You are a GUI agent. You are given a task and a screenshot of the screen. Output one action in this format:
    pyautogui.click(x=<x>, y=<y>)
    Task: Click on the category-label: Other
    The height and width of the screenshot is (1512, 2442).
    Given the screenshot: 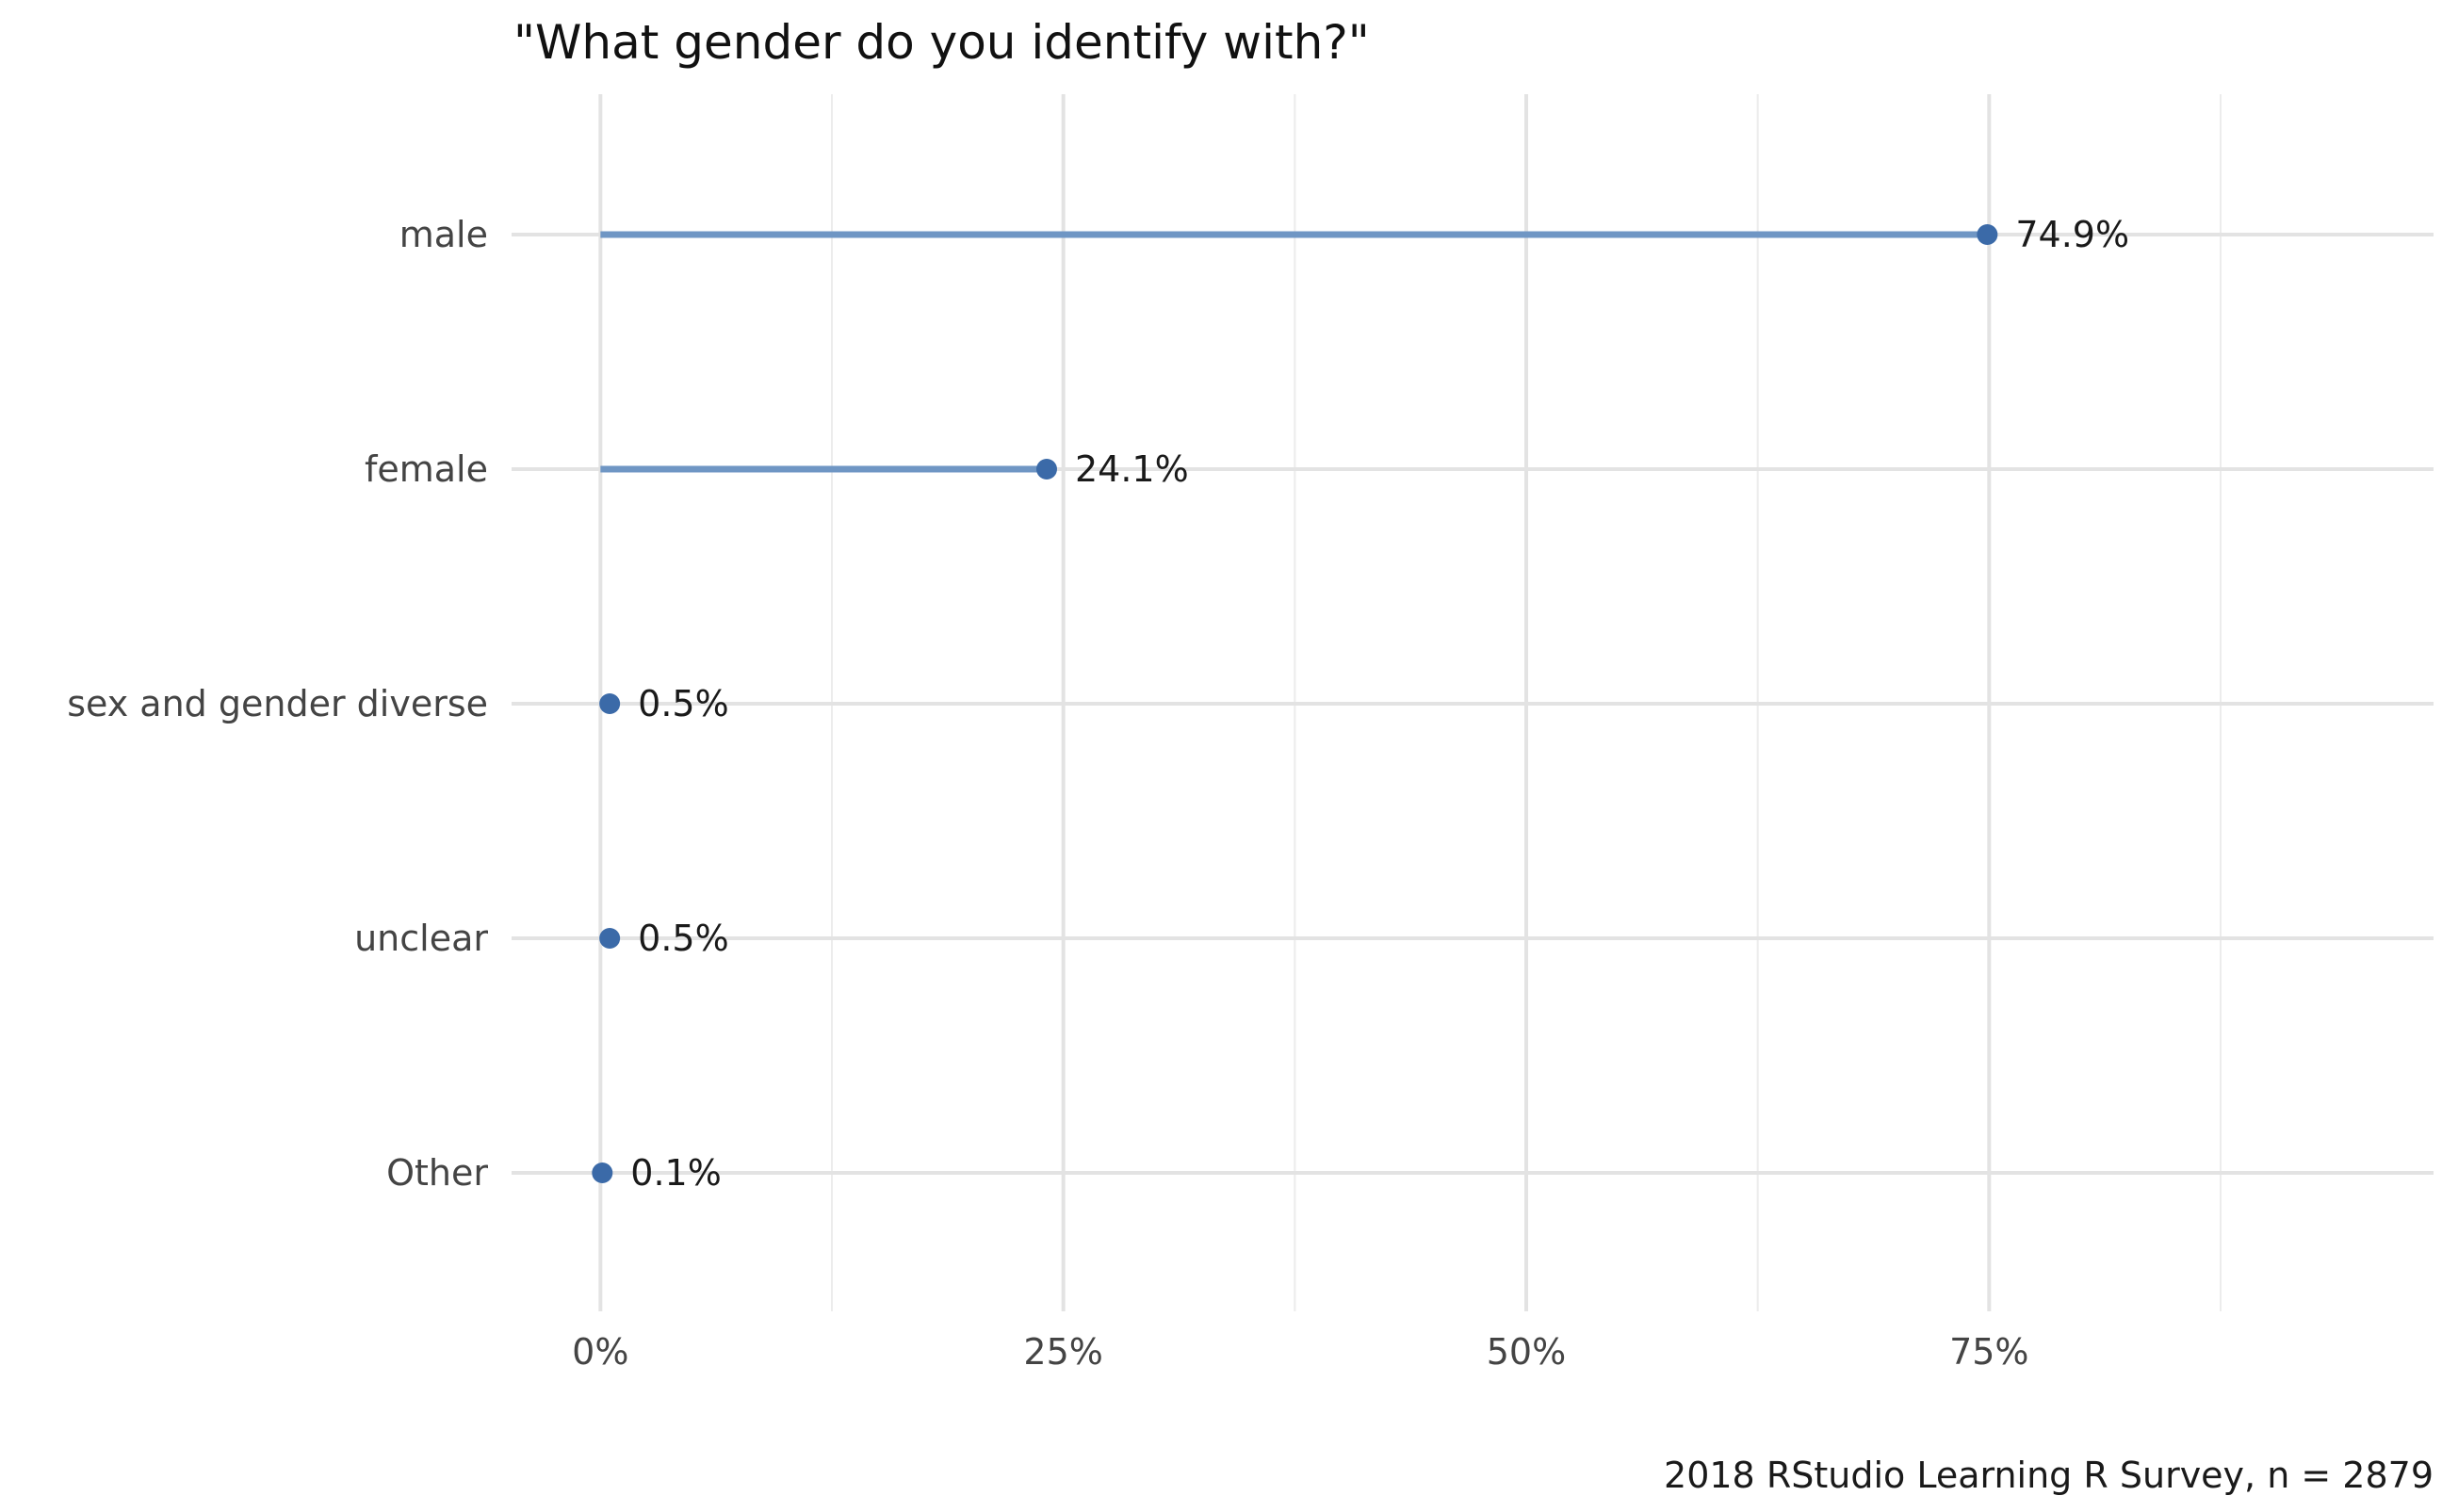 What is the action you would take?
    pyautogui.click(x=437, y=1173)
    